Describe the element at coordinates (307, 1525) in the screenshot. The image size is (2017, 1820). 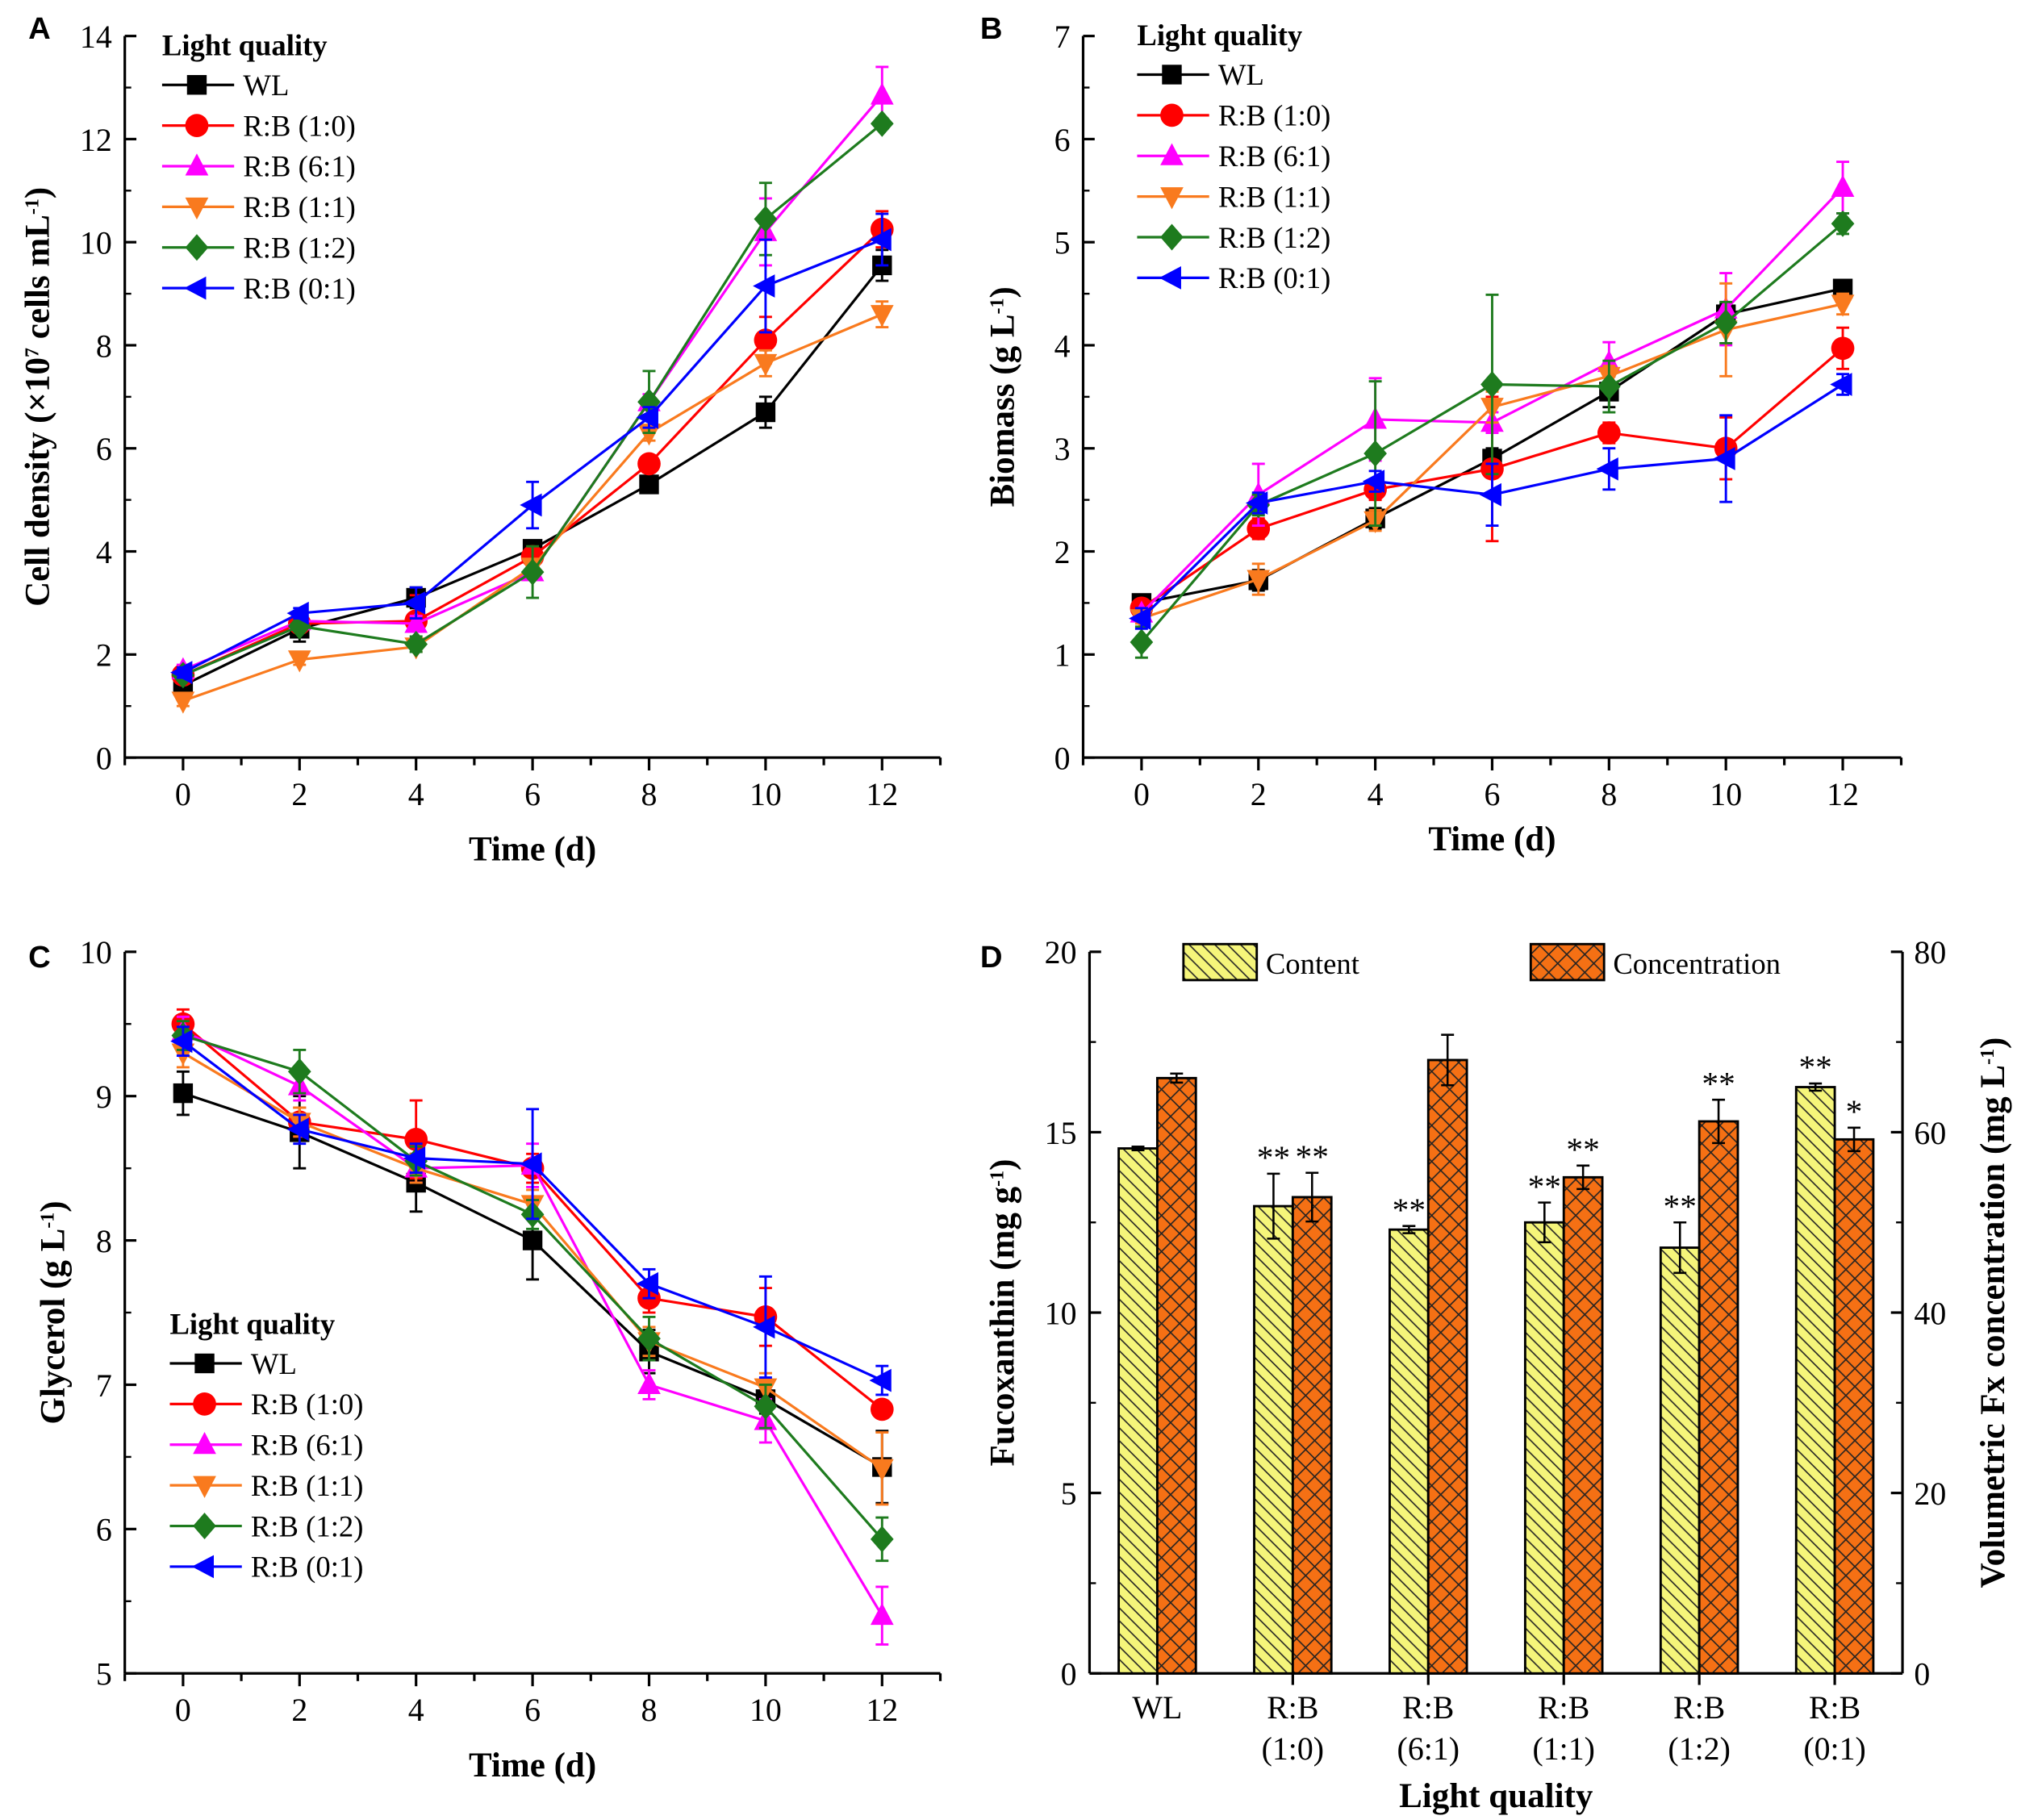
I see `legend-label: R:B (1:2)` at that location.